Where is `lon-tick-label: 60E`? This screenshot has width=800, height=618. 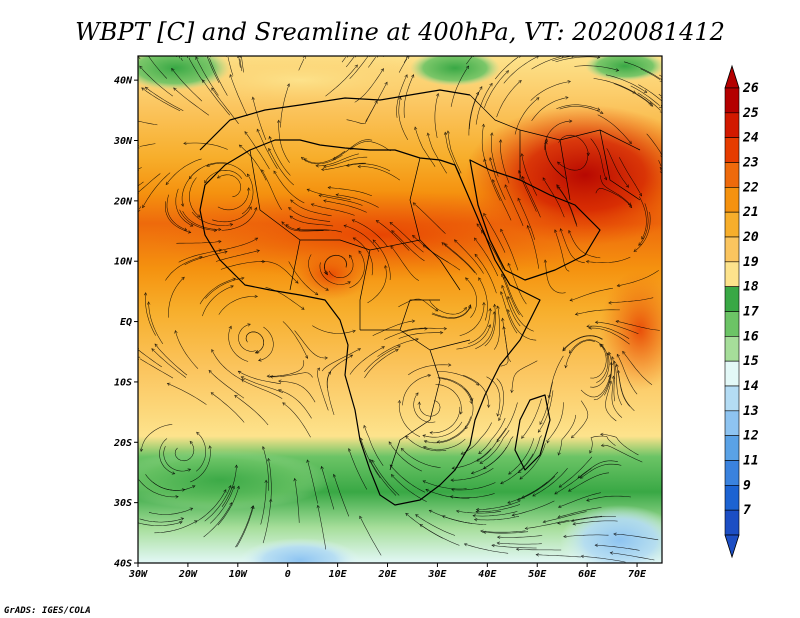
lon-tick-label: 60E is located at coordinates (587, 574).